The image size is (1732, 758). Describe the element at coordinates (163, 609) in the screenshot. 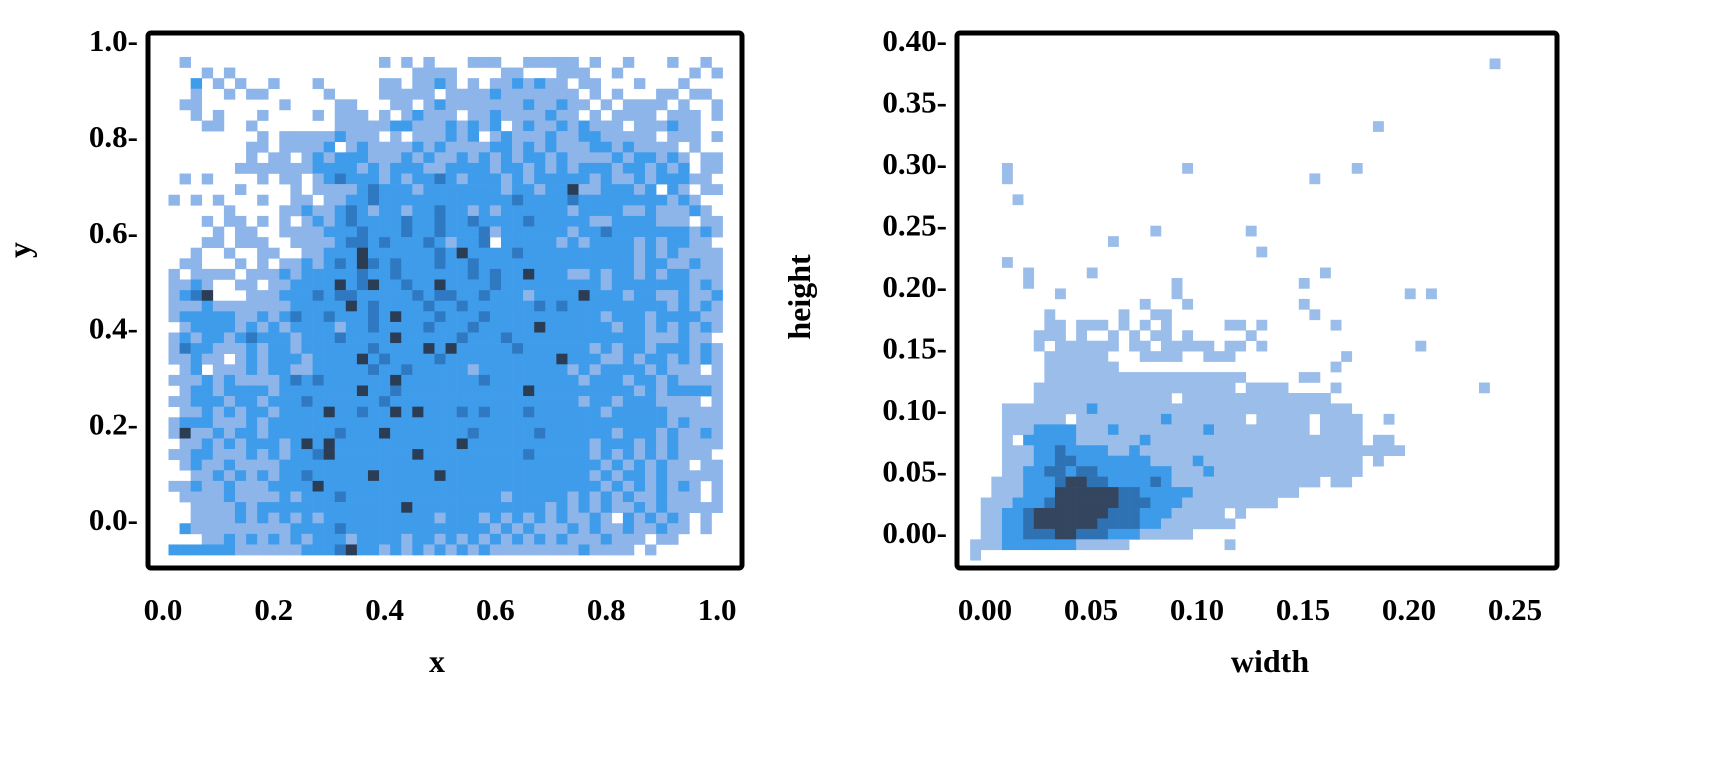

I see `x-tick-label: 0.0` at that location.